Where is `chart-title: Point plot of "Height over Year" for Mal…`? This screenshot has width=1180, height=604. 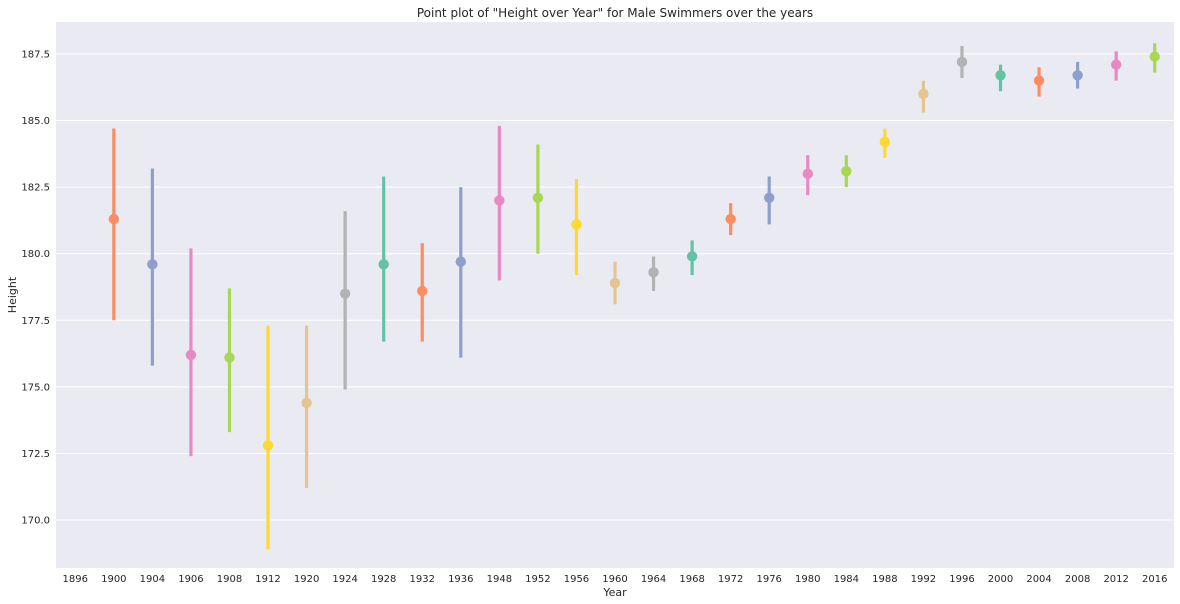
chart-title: Point plot of "Height over Year" for Mal… is located at coordinates (615, 13).